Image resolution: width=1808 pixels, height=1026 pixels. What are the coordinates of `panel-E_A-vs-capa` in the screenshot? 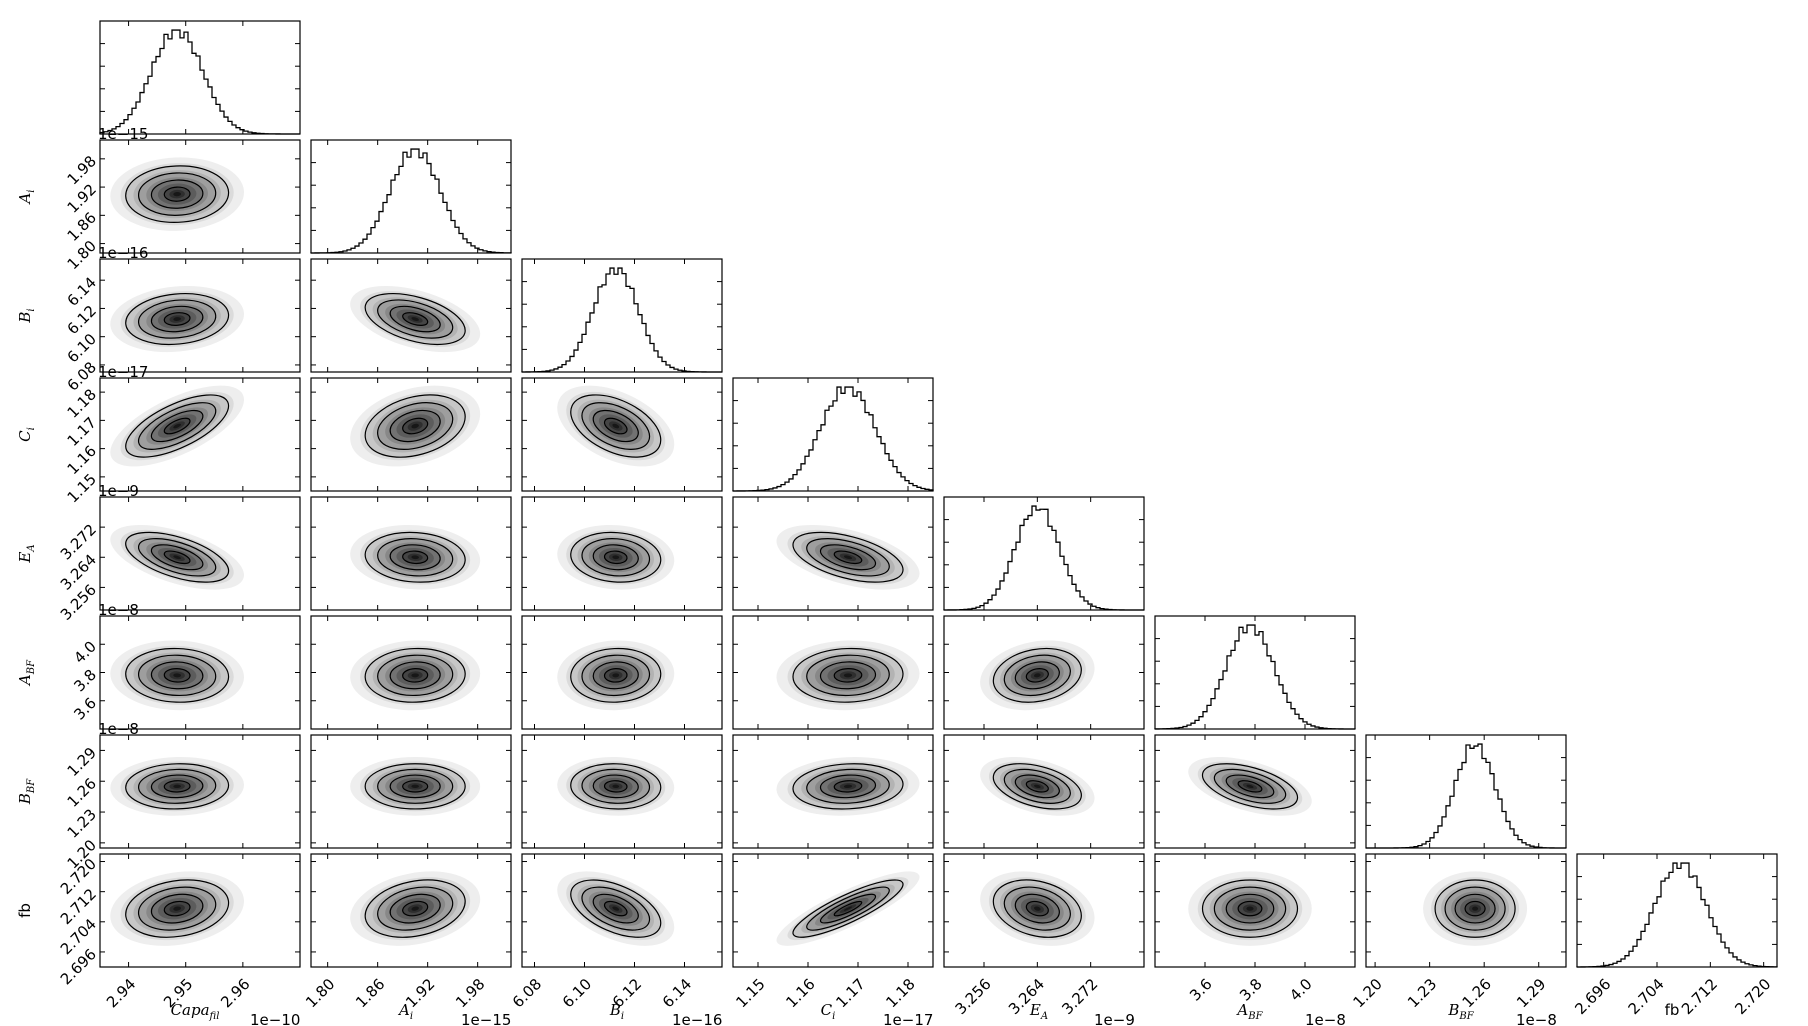 It's located at (200, 553).